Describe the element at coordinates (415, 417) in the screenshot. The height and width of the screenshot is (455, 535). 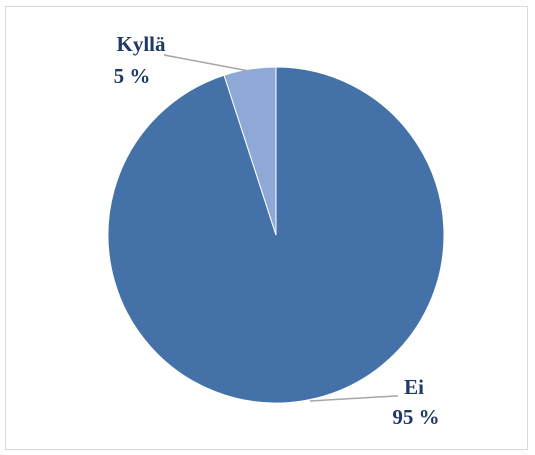
I see `label-ei-value: 95 %` at that location.